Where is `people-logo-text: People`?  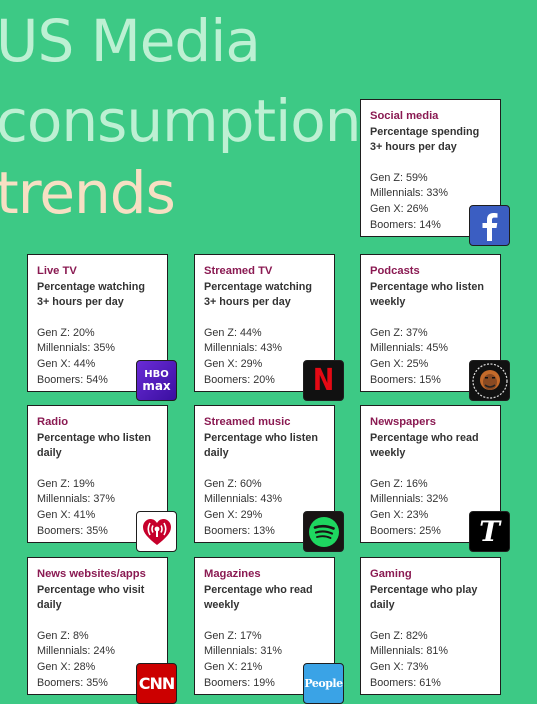 people-logo-text: People is located at coordinates (323, 683).